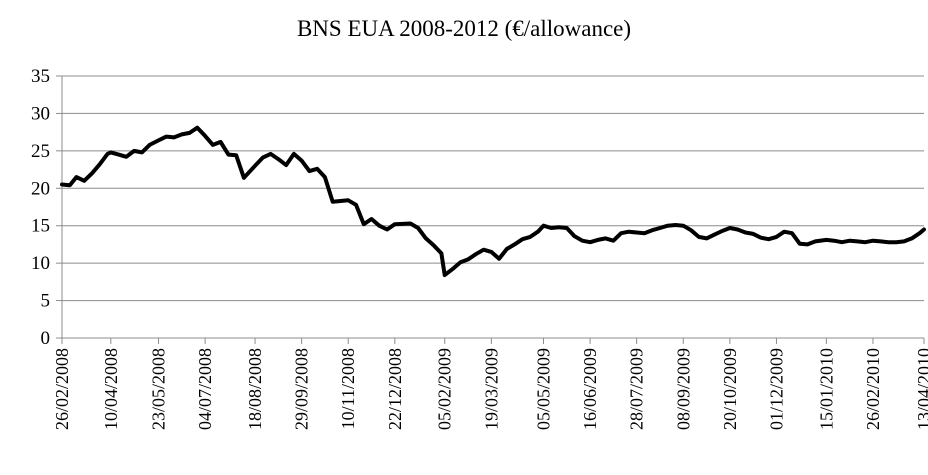 This screenshot has width=928, height=475. I want to click on x-tick-label: 22/12/2008, so click(395, 389).